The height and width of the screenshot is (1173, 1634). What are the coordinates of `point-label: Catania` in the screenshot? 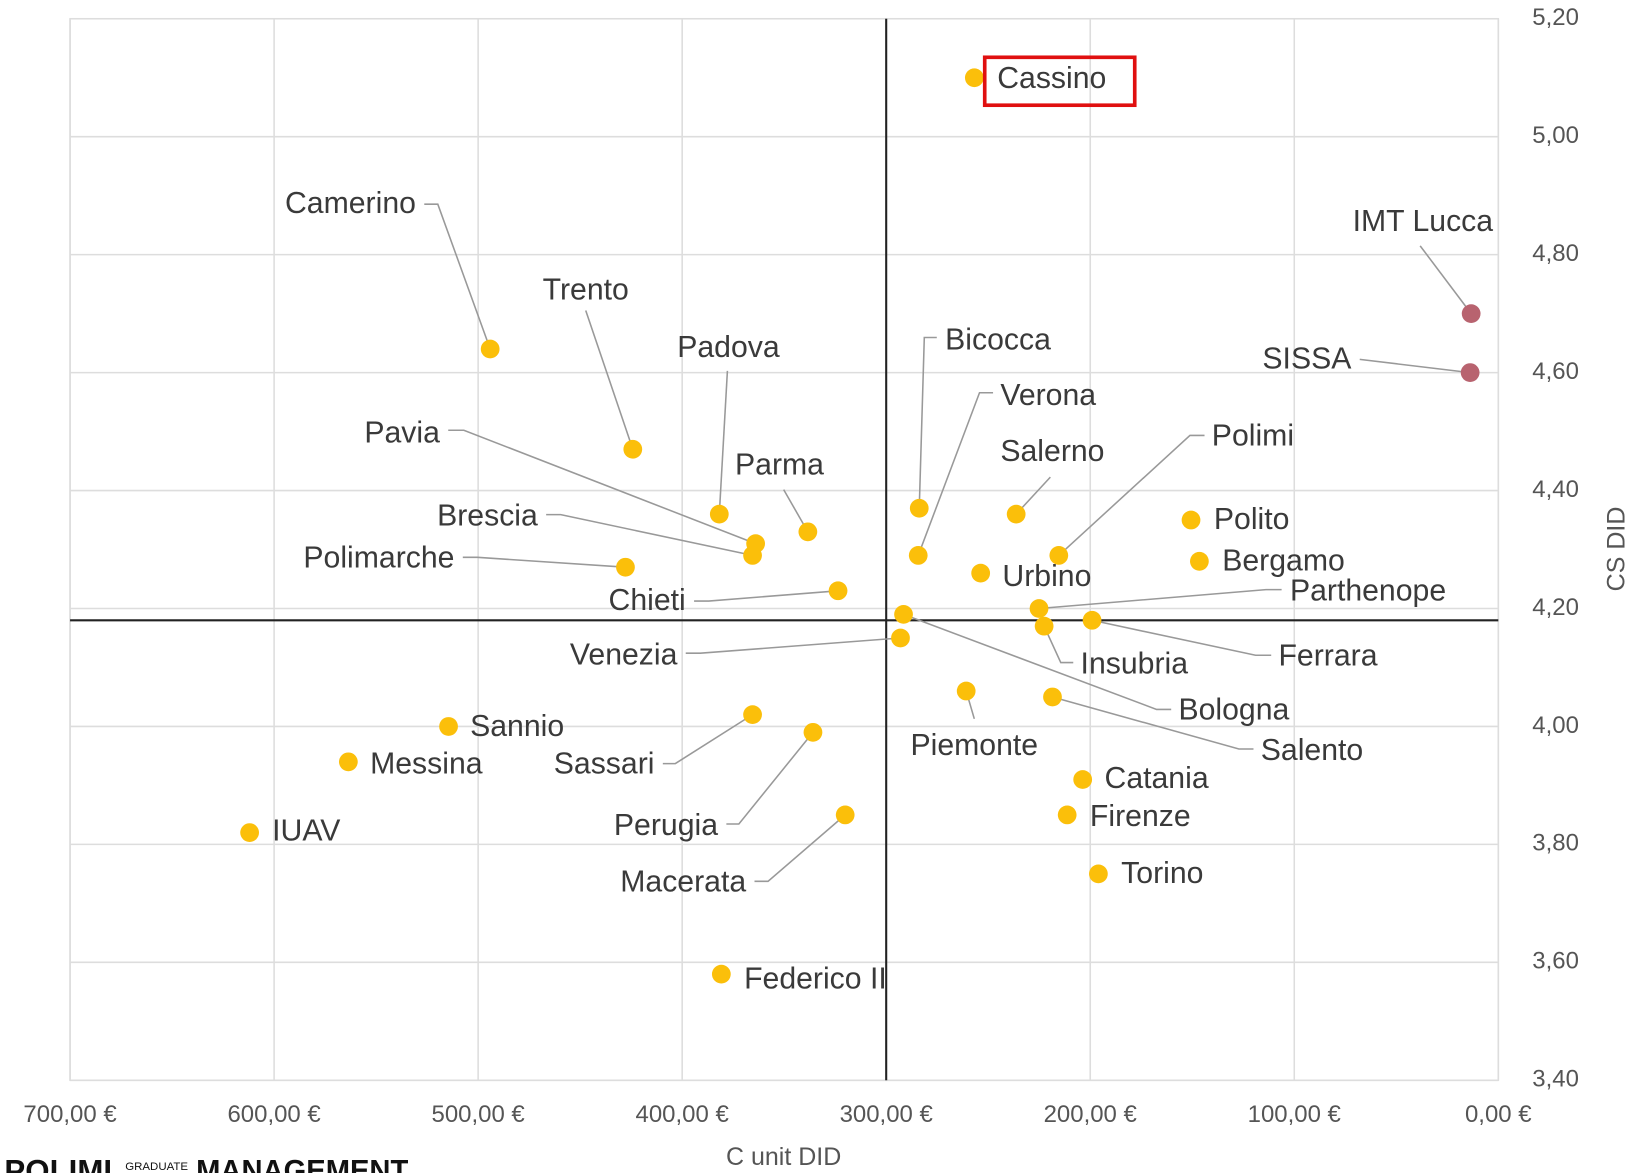 It's located at (1157, 778).